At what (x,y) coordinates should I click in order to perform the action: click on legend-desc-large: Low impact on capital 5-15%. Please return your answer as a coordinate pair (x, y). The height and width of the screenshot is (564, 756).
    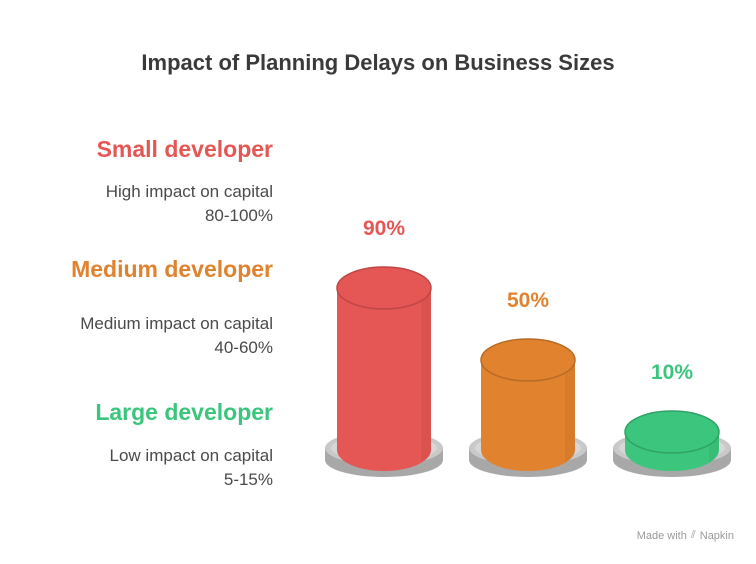
    Looking at the image, I should click on (191, 468).